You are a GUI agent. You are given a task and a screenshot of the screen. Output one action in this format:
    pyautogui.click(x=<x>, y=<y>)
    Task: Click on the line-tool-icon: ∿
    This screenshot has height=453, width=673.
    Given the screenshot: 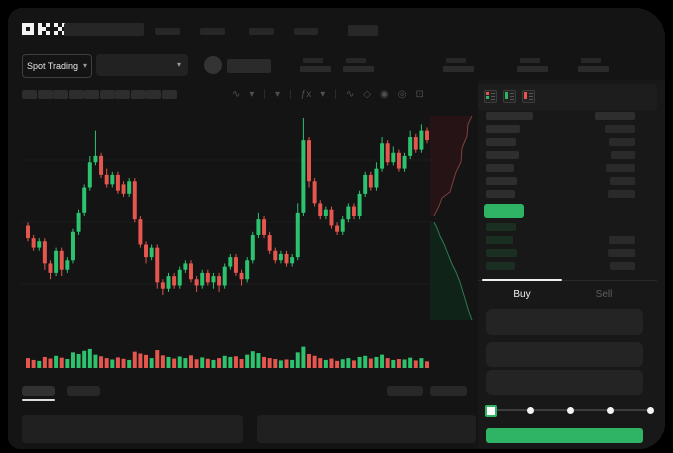 What is the action you would take?
    pyautogui.click(x=350, y=94)
    